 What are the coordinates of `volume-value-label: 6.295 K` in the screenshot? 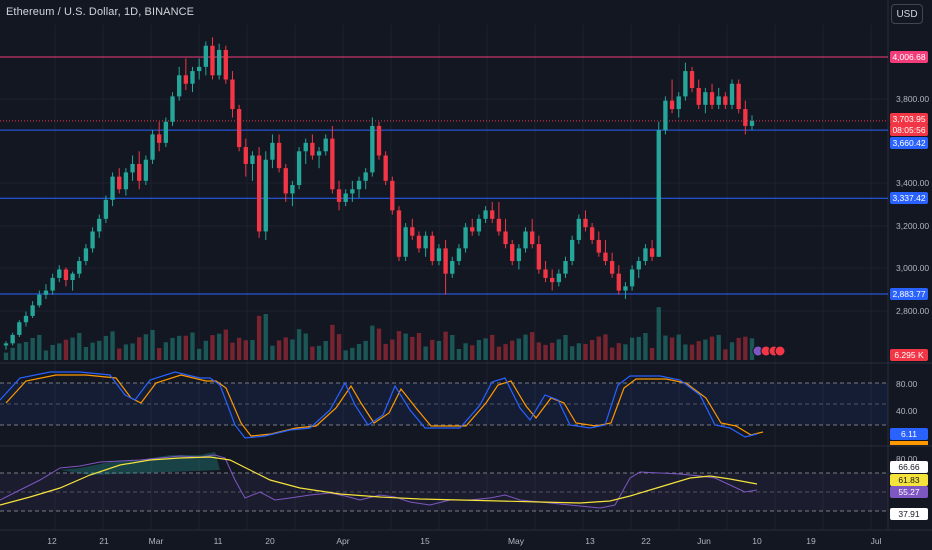 It's located at (909, 355).